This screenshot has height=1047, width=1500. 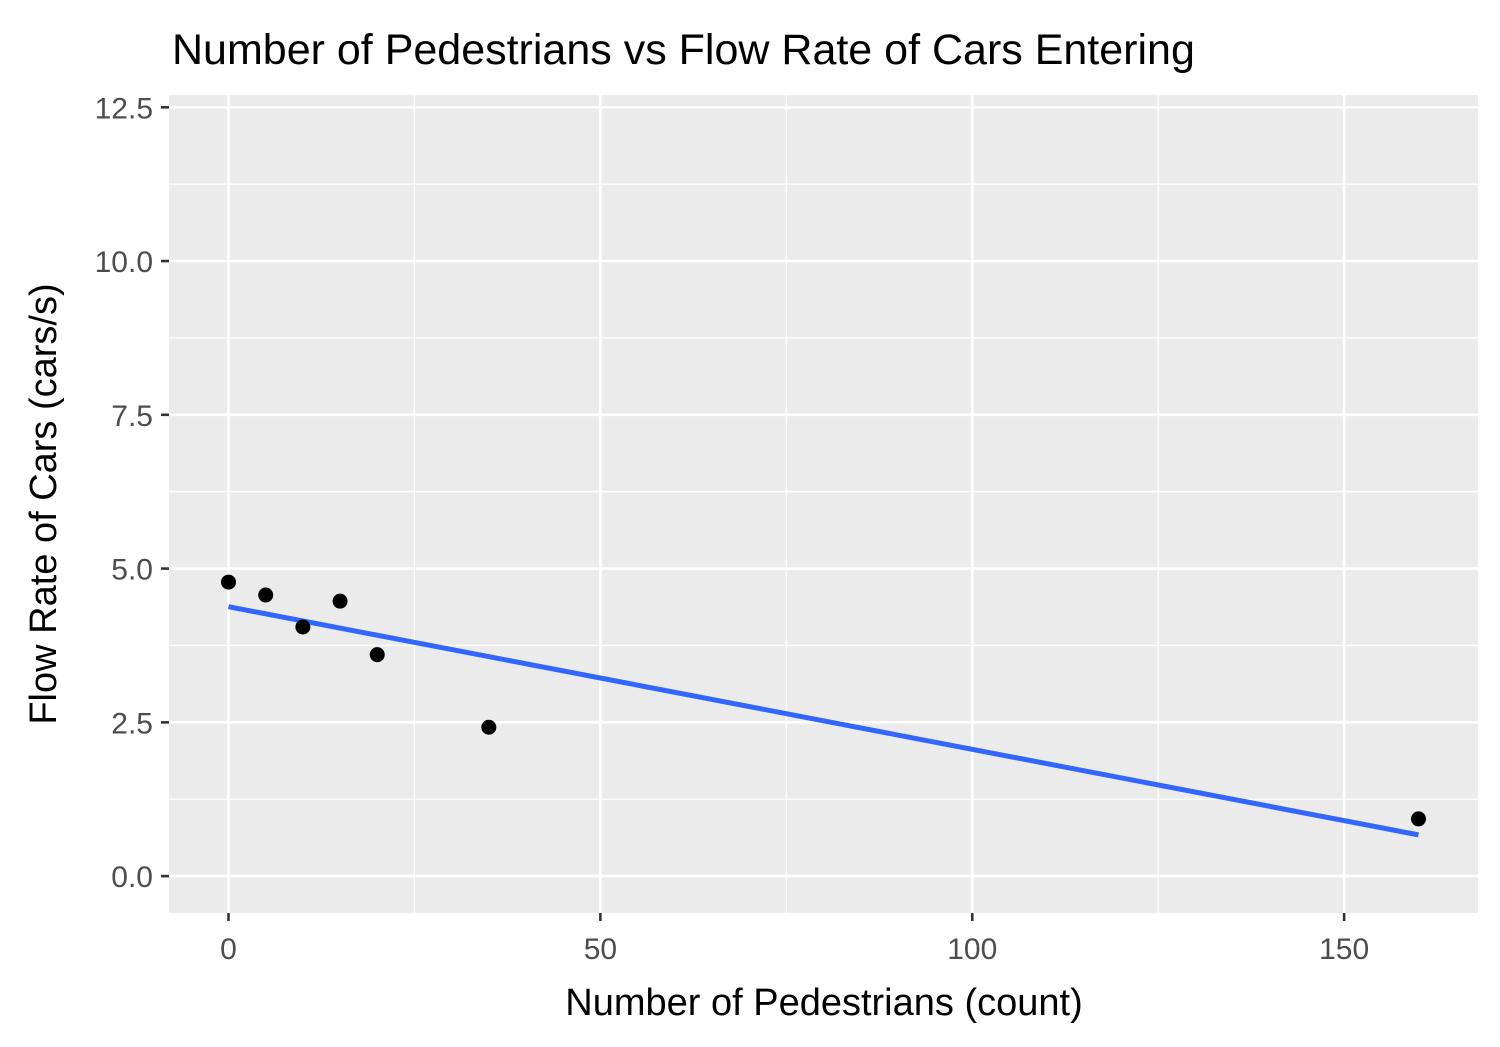 I want to click on y-tick-label: 7.5, so click(x=132, y=416).